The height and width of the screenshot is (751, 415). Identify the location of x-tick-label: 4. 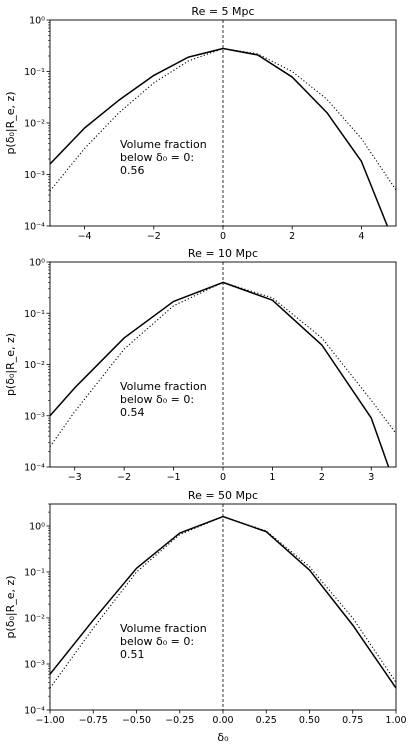
(361, 236).